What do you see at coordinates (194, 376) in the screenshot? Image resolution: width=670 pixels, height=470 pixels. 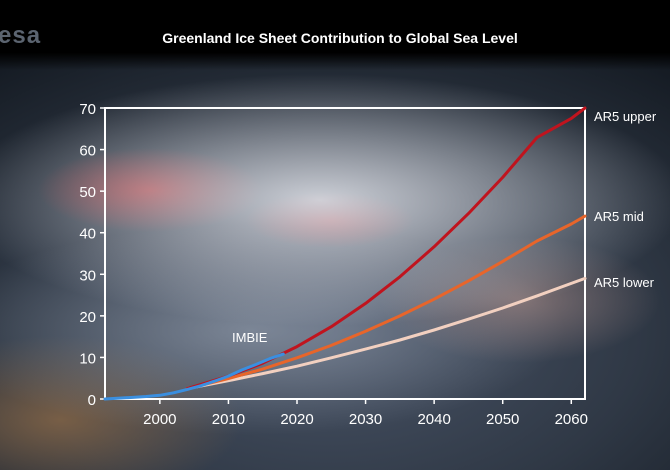 I see `series-line-imbie` at bounding box center [194, 376].